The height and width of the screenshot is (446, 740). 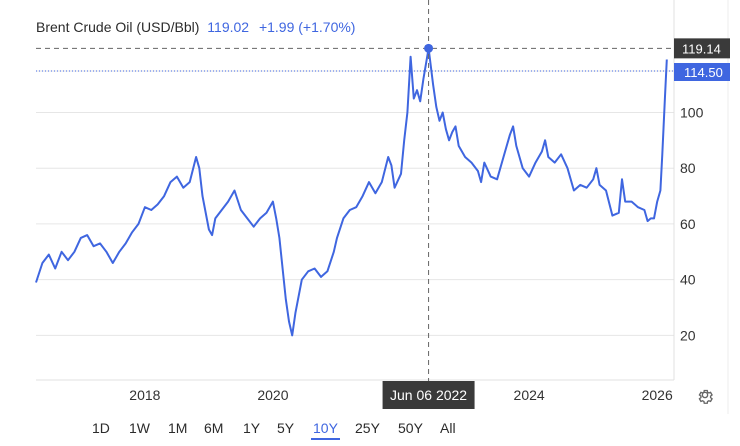 I want to click on y-tick-label: 80, so click(x=688, y=168).